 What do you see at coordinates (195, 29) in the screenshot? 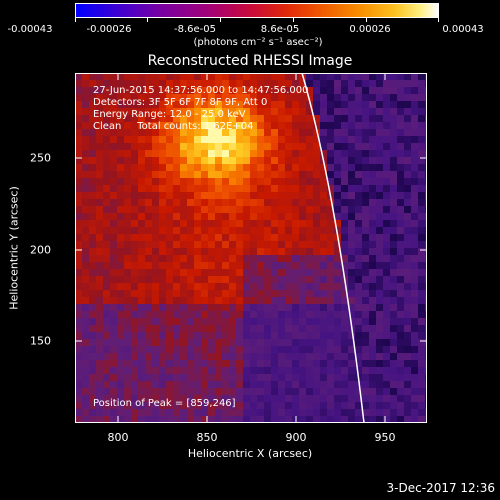
I see `colorbar-label: -8.6e-05` at bounding box center [195, 29].